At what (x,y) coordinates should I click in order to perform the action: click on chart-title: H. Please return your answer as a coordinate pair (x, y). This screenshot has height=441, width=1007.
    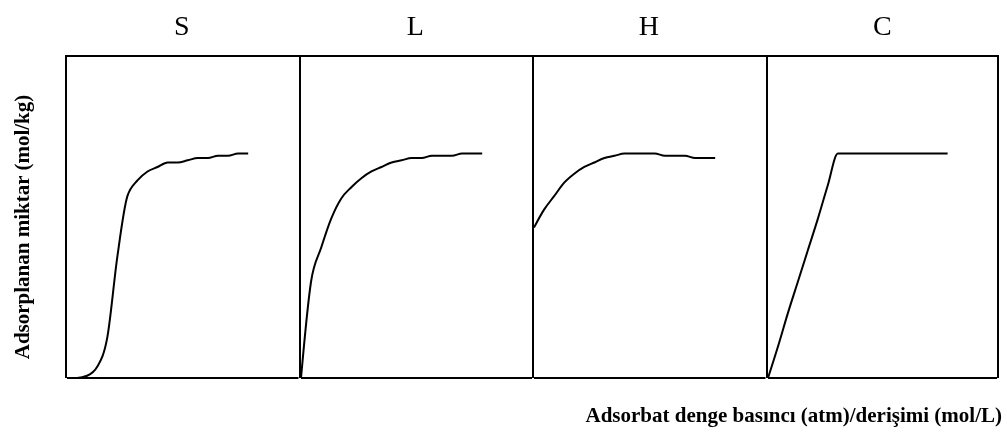
    Looking at the image, I should click on (648, 26).